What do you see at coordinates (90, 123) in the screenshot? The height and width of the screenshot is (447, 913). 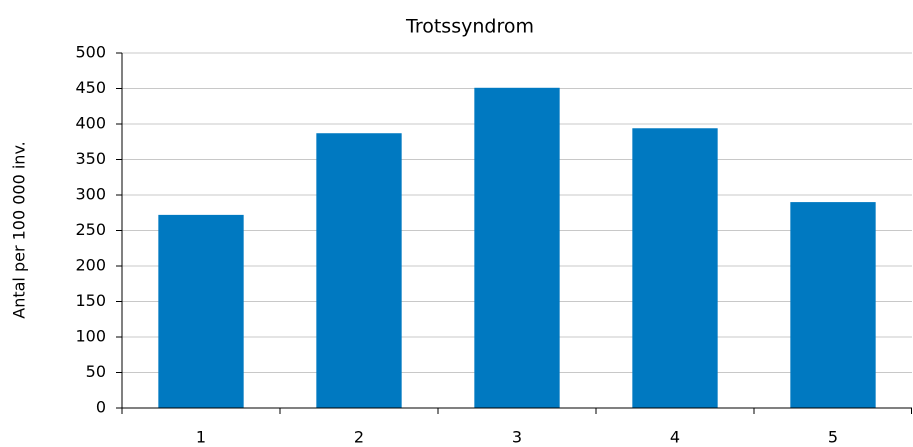 I see `y-tick-label: 400` at bounding box center [90, 123].